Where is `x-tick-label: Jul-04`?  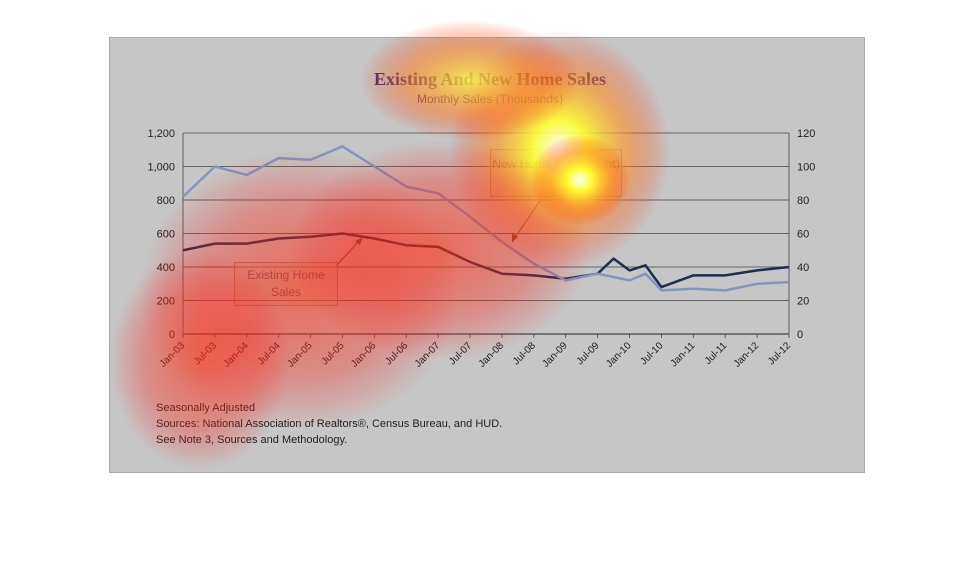
x-tick-label: Jul-04 is located at coordinates (269, 353).